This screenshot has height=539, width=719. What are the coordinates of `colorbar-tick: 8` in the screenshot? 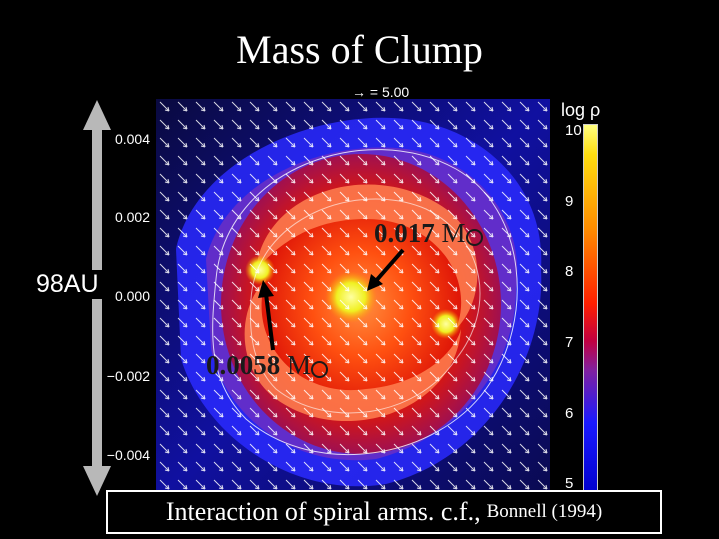 It's located at (569, 271).